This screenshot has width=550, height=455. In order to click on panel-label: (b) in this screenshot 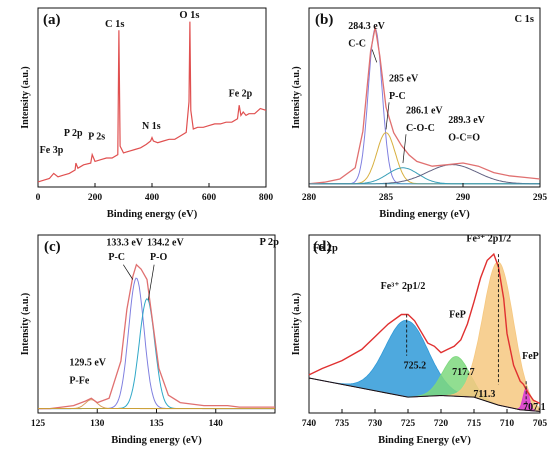, I will do `click(324, 20)`.